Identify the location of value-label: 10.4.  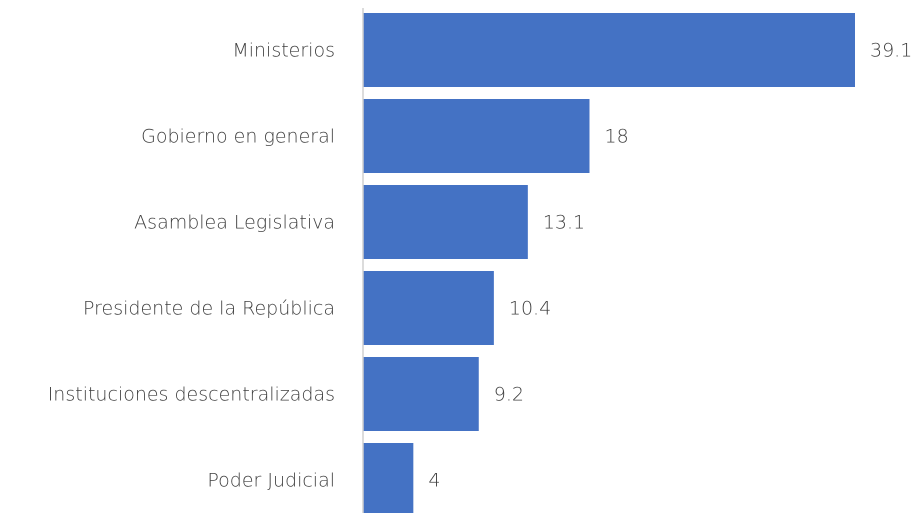
(530, 309).